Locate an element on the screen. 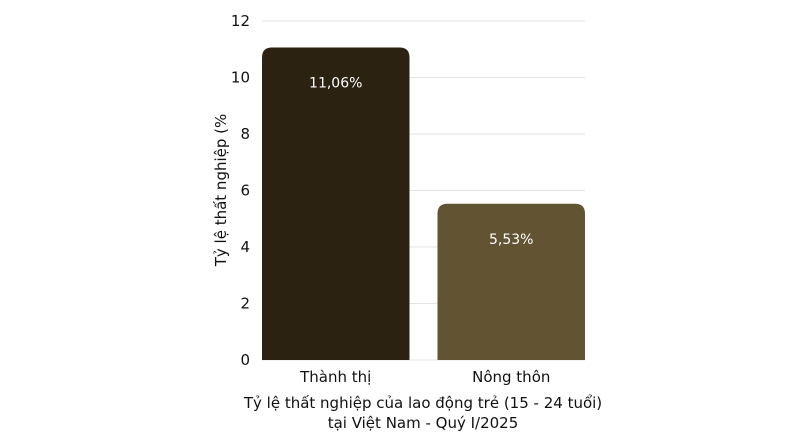 This screenshot has height=447, width=795. category-label-1: Thành thị is located at coordinates (335, 377).